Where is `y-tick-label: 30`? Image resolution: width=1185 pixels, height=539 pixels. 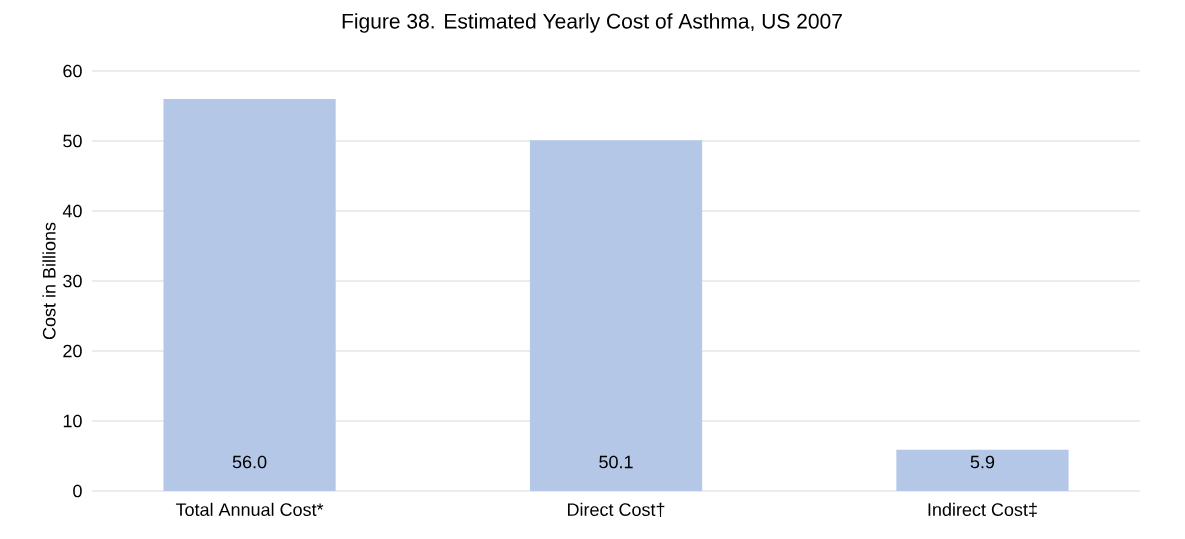
y-tick-label: 30 is located at coordinates (72, 281).